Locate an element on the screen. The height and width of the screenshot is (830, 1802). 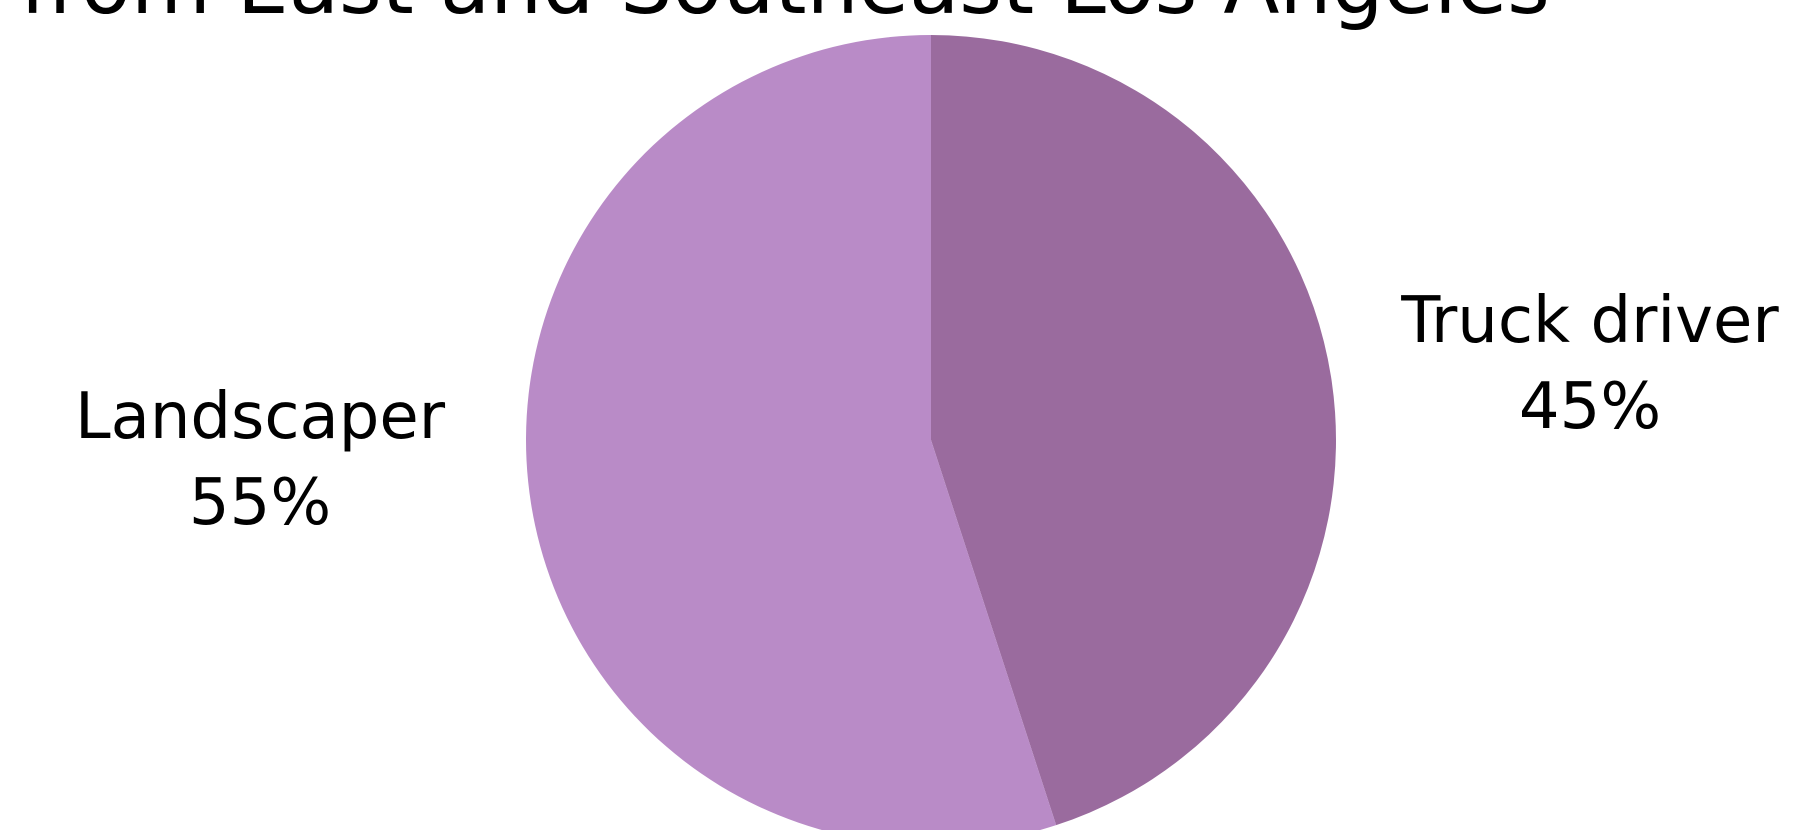
slice-label-truck-driver: Truck driver 45% is located at coordinates (1586, 364).